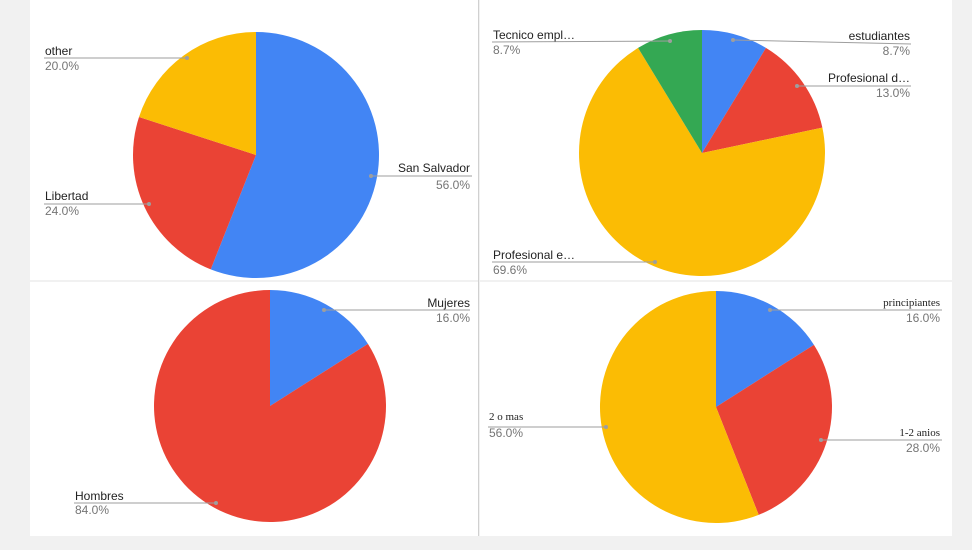  Describe the element at coordinates (879, 36) in the screenshot. I see `label-estudiantes: estudiantes` at that location.